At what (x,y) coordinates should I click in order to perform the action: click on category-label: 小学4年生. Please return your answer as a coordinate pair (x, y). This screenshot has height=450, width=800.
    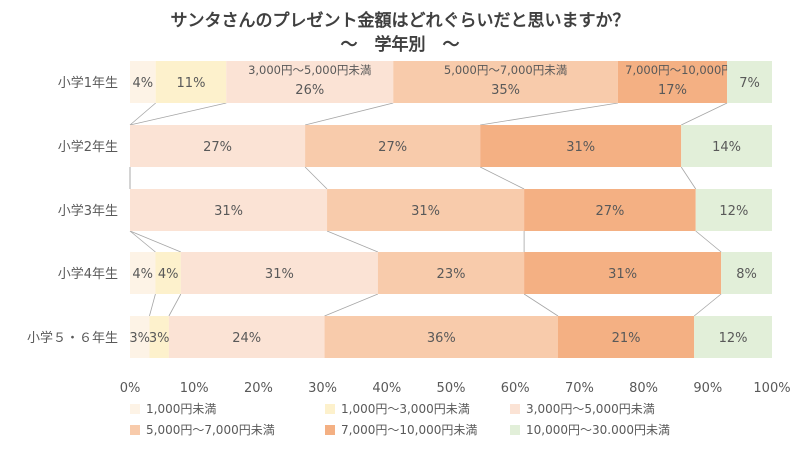
    Looking at the image, I should click on (88, 274).